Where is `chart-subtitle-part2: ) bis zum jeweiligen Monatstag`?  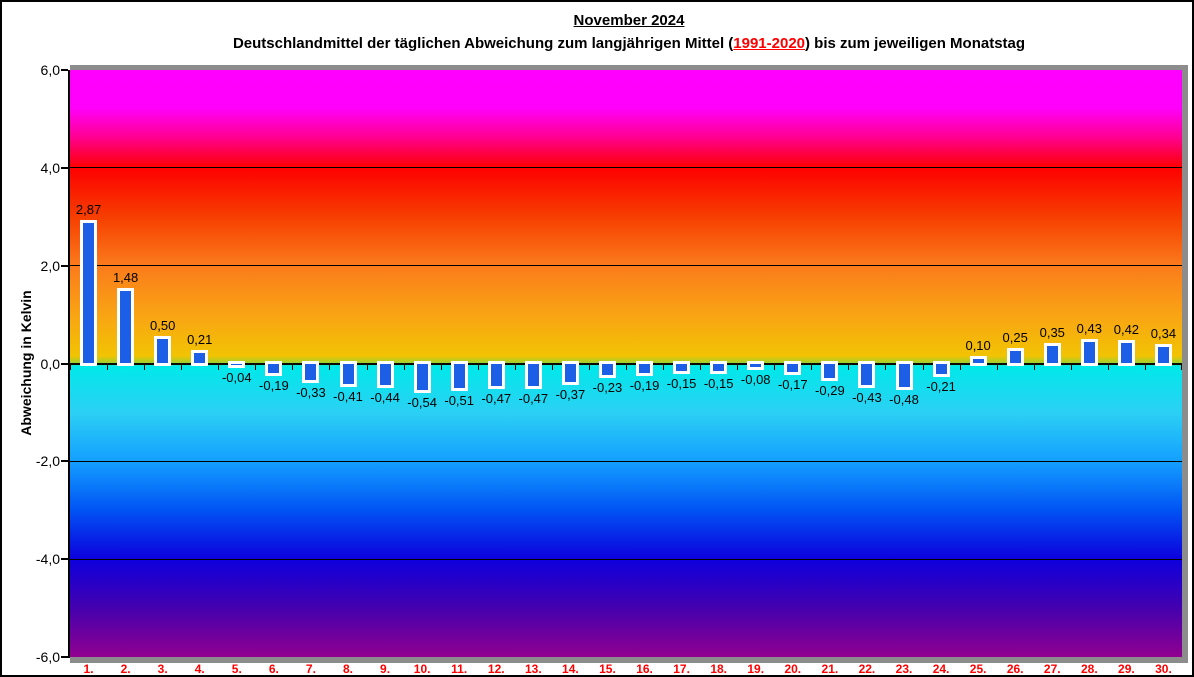
chart-subtitle-part2: ) bis zum jeweiligen Monatstag is located at coordinates (915, 43).